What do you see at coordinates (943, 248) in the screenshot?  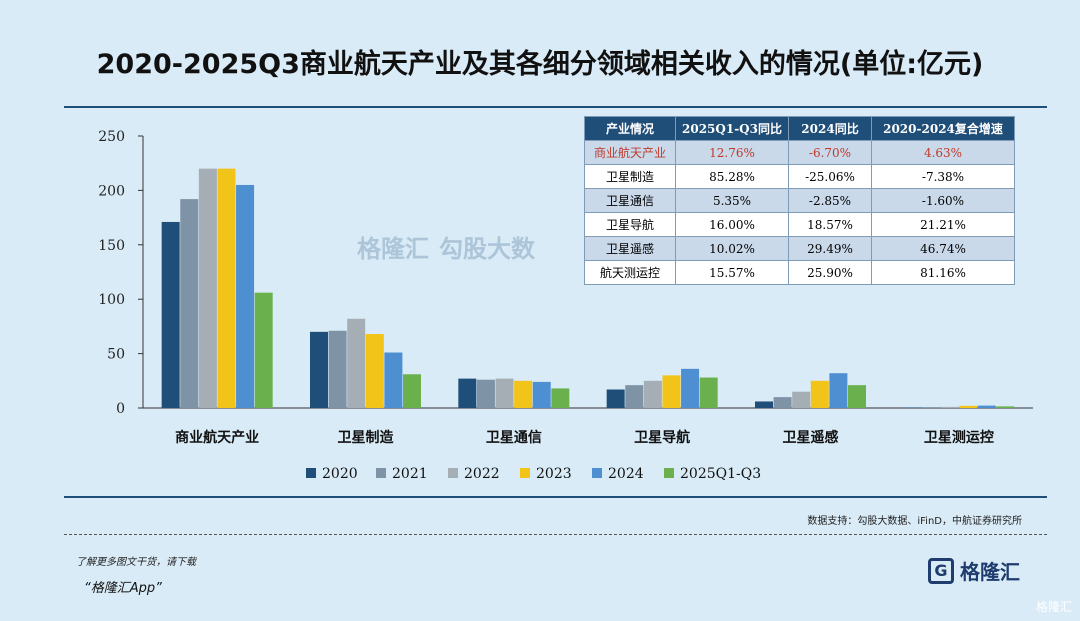 I see `table-cell: 46.74%` at bounding box center [943, 248].